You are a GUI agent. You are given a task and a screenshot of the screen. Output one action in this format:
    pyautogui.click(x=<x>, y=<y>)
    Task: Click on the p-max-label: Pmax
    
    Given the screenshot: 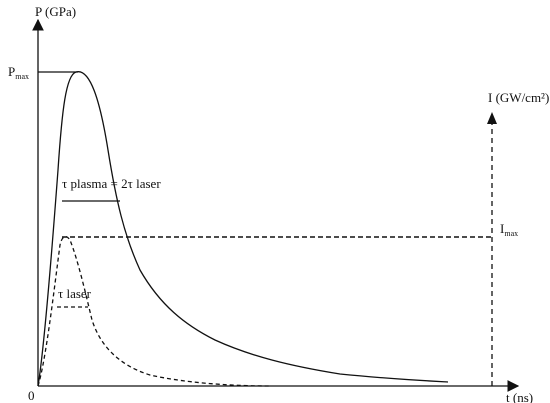 What is the action you would take?
    pyautogui.click(x=18, y=72)
    